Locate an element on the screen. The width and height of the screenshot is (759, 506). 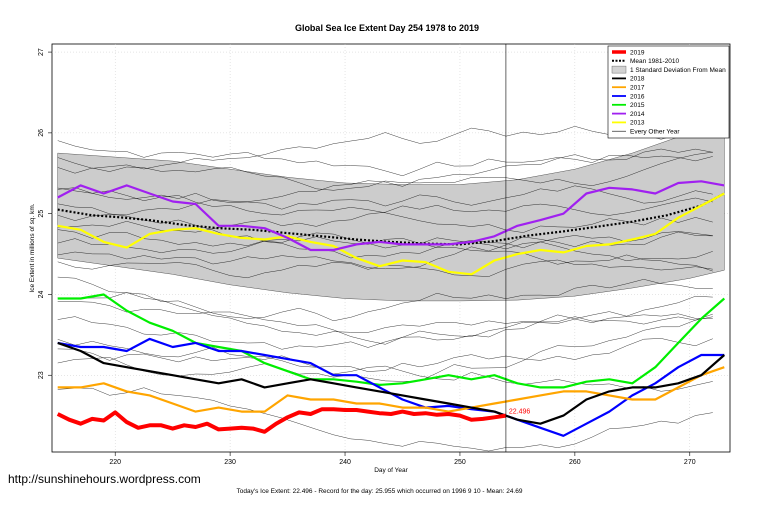
series-line-2018 is located at coordinates (391, 383).